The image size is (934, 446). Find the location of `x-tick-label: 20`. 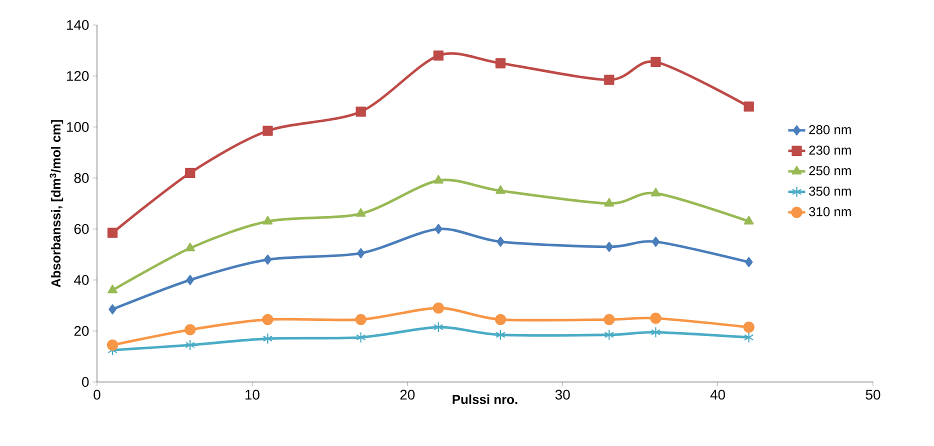

x-tick-label: 20 is located at coordinates (407, 395).